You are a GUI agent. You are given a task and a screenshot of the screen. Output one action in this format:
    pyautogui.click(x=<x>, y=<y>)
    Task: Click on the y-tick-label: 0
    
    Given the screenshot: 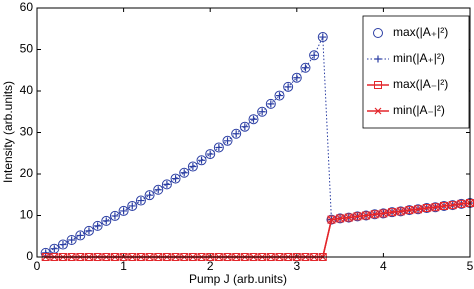 What is the action you would take?
    pyautogui.click(x=29, y=256)
    